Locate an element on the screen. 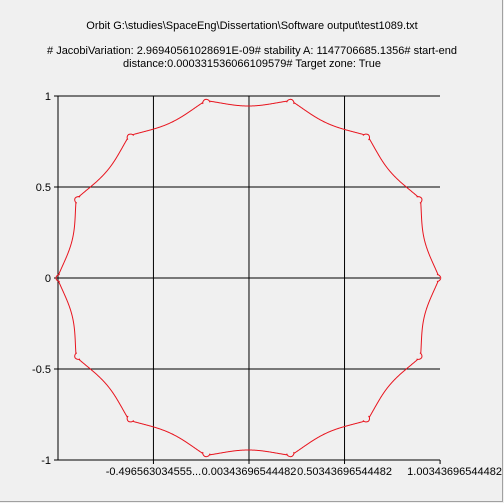 The height and width of the screenshot is (503, 504). x-tick-label: 0.50343696544482 is located at coordinates (344, 472).